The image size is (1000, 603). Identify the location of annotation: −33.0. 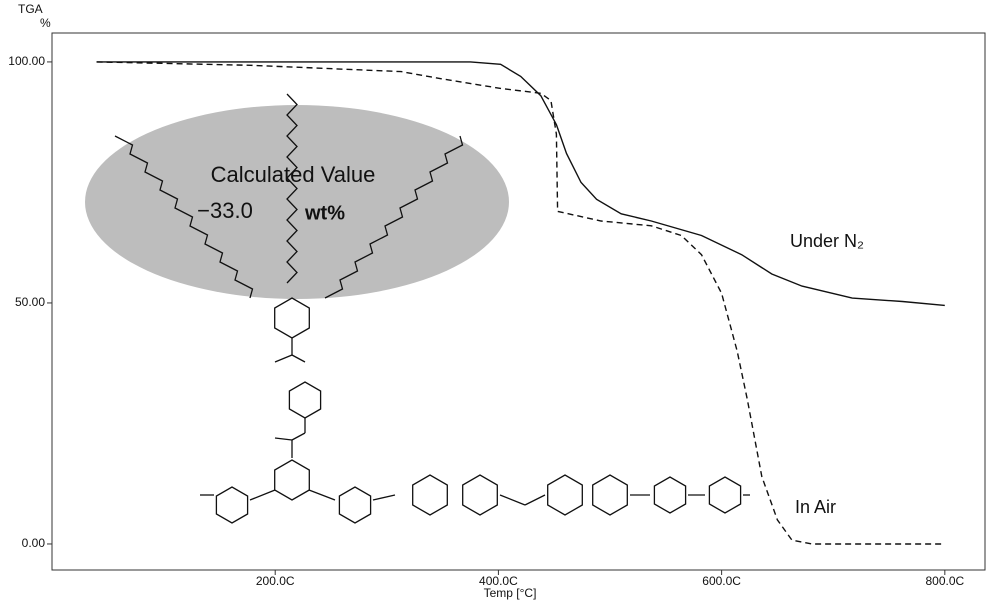
(225, 210).